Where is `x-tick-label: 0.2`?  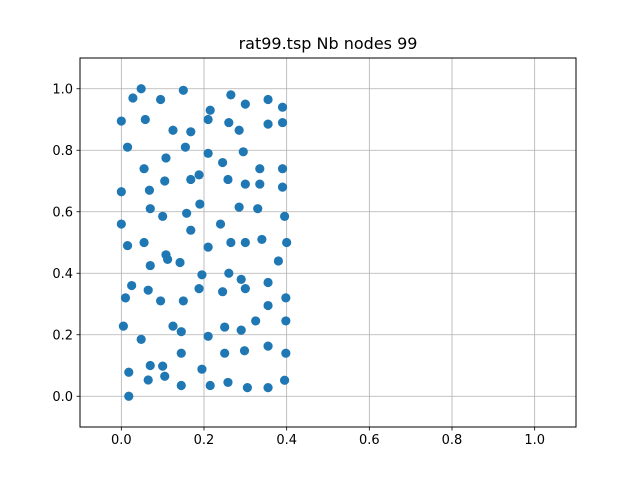 x-tick-label: 0.2 is located at coordinates (204, 440).